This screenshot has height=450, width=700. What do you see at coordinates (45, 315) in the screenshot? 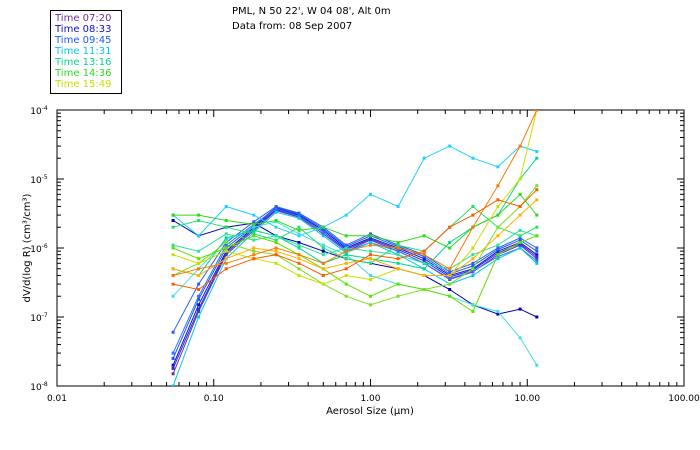
I see `y-tick-exponent: -7` at bounding box center [45, 315].